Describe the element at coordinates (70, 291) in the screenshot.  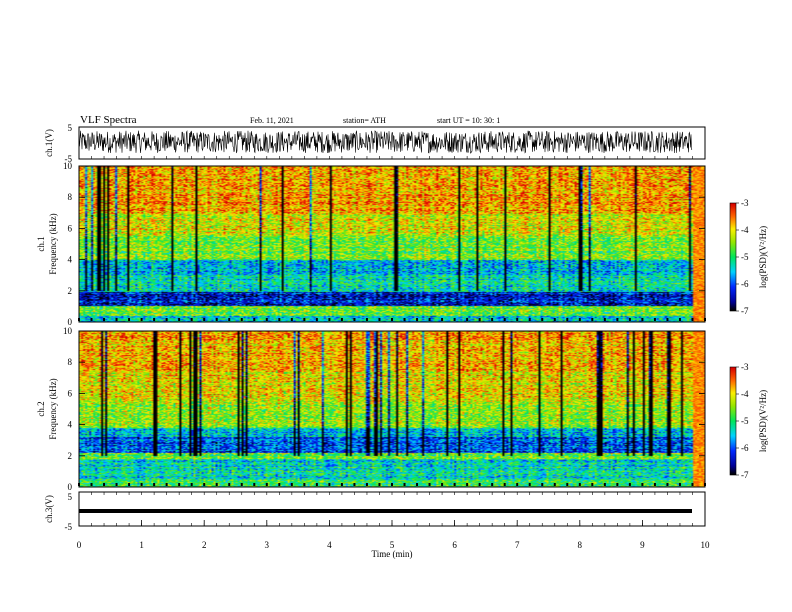
I see `ch1-ytick-label: 2` at that location.